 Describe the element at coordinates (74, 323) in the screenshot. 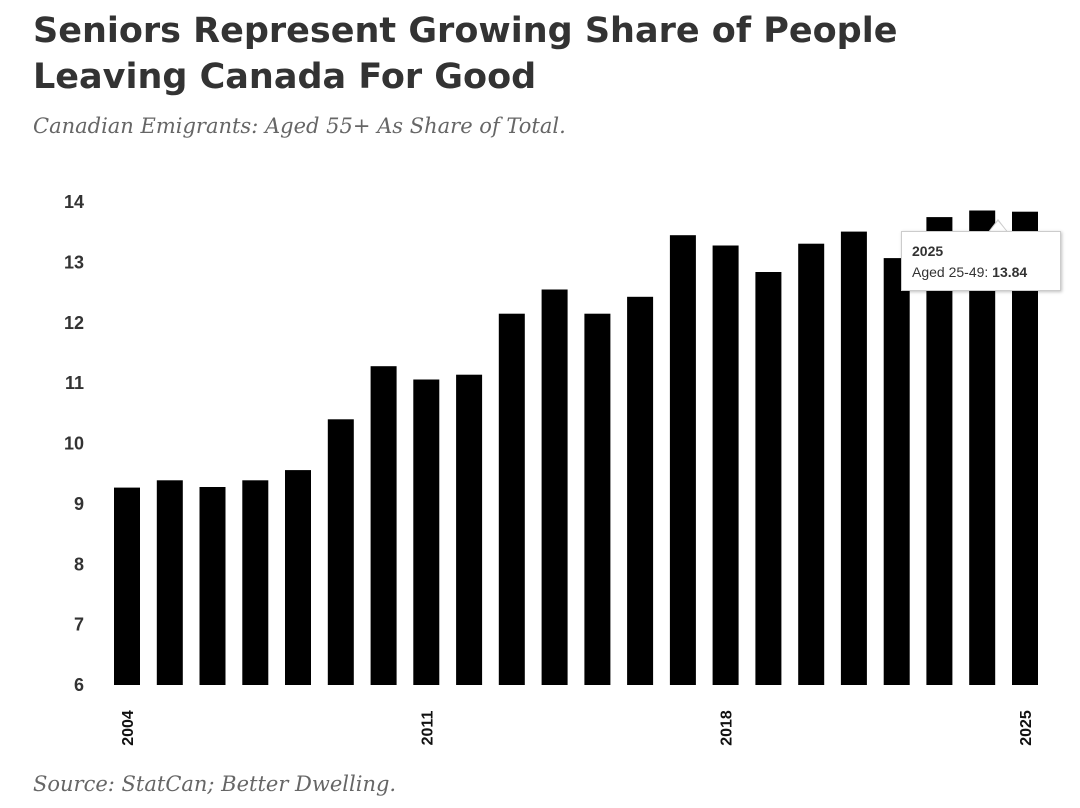

I see `y-tick-label: 12` at that location.